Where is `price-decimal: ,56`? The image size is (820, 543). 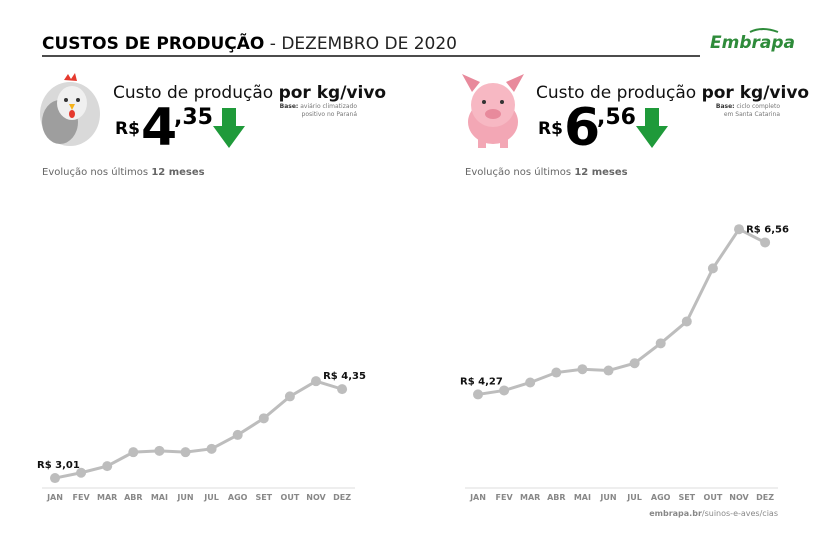 price-decimal: ,56 is located at coordinates (616, 117).